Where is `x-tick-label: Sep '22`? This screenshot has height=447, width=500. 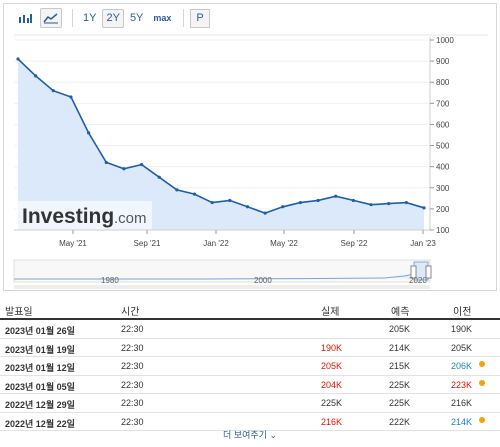
x-tick-label: Sep '22 is located at coordinates (354, 243).